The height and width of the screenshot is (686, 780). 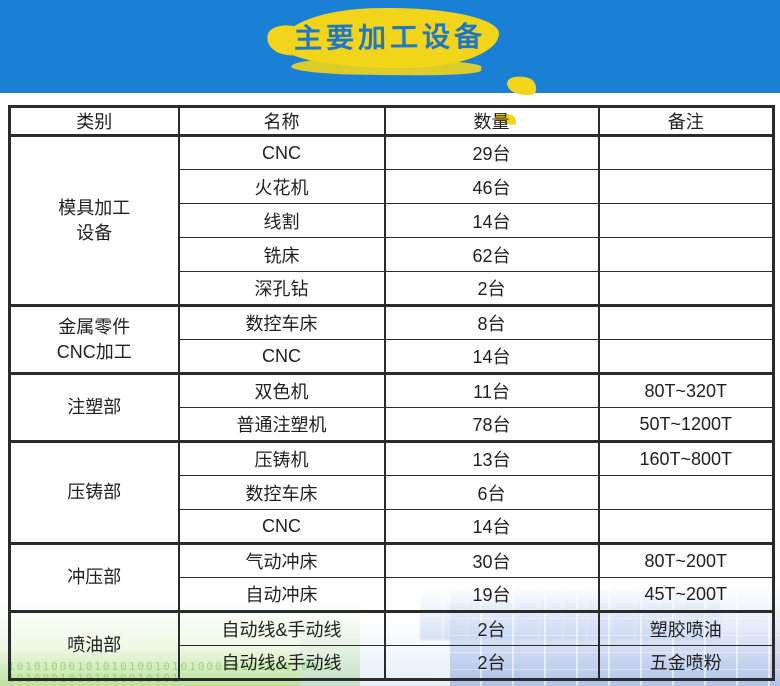 I want to click on category-cell: 冲压部, so click(x=94, y=577).